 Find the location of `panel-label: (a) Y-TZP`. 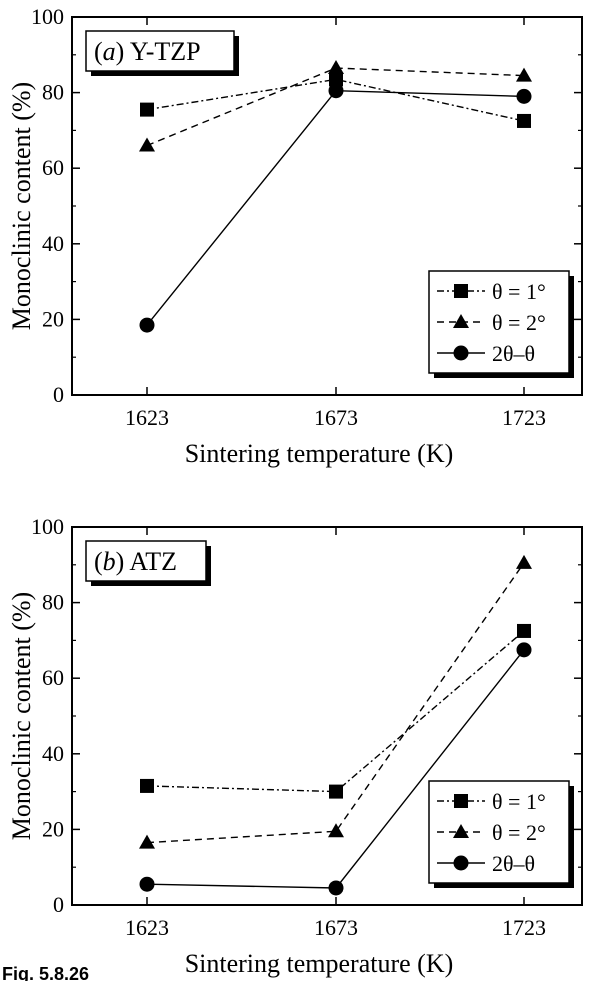

panel-label: (a) Y-TZP is located at coordinates (147, 51).